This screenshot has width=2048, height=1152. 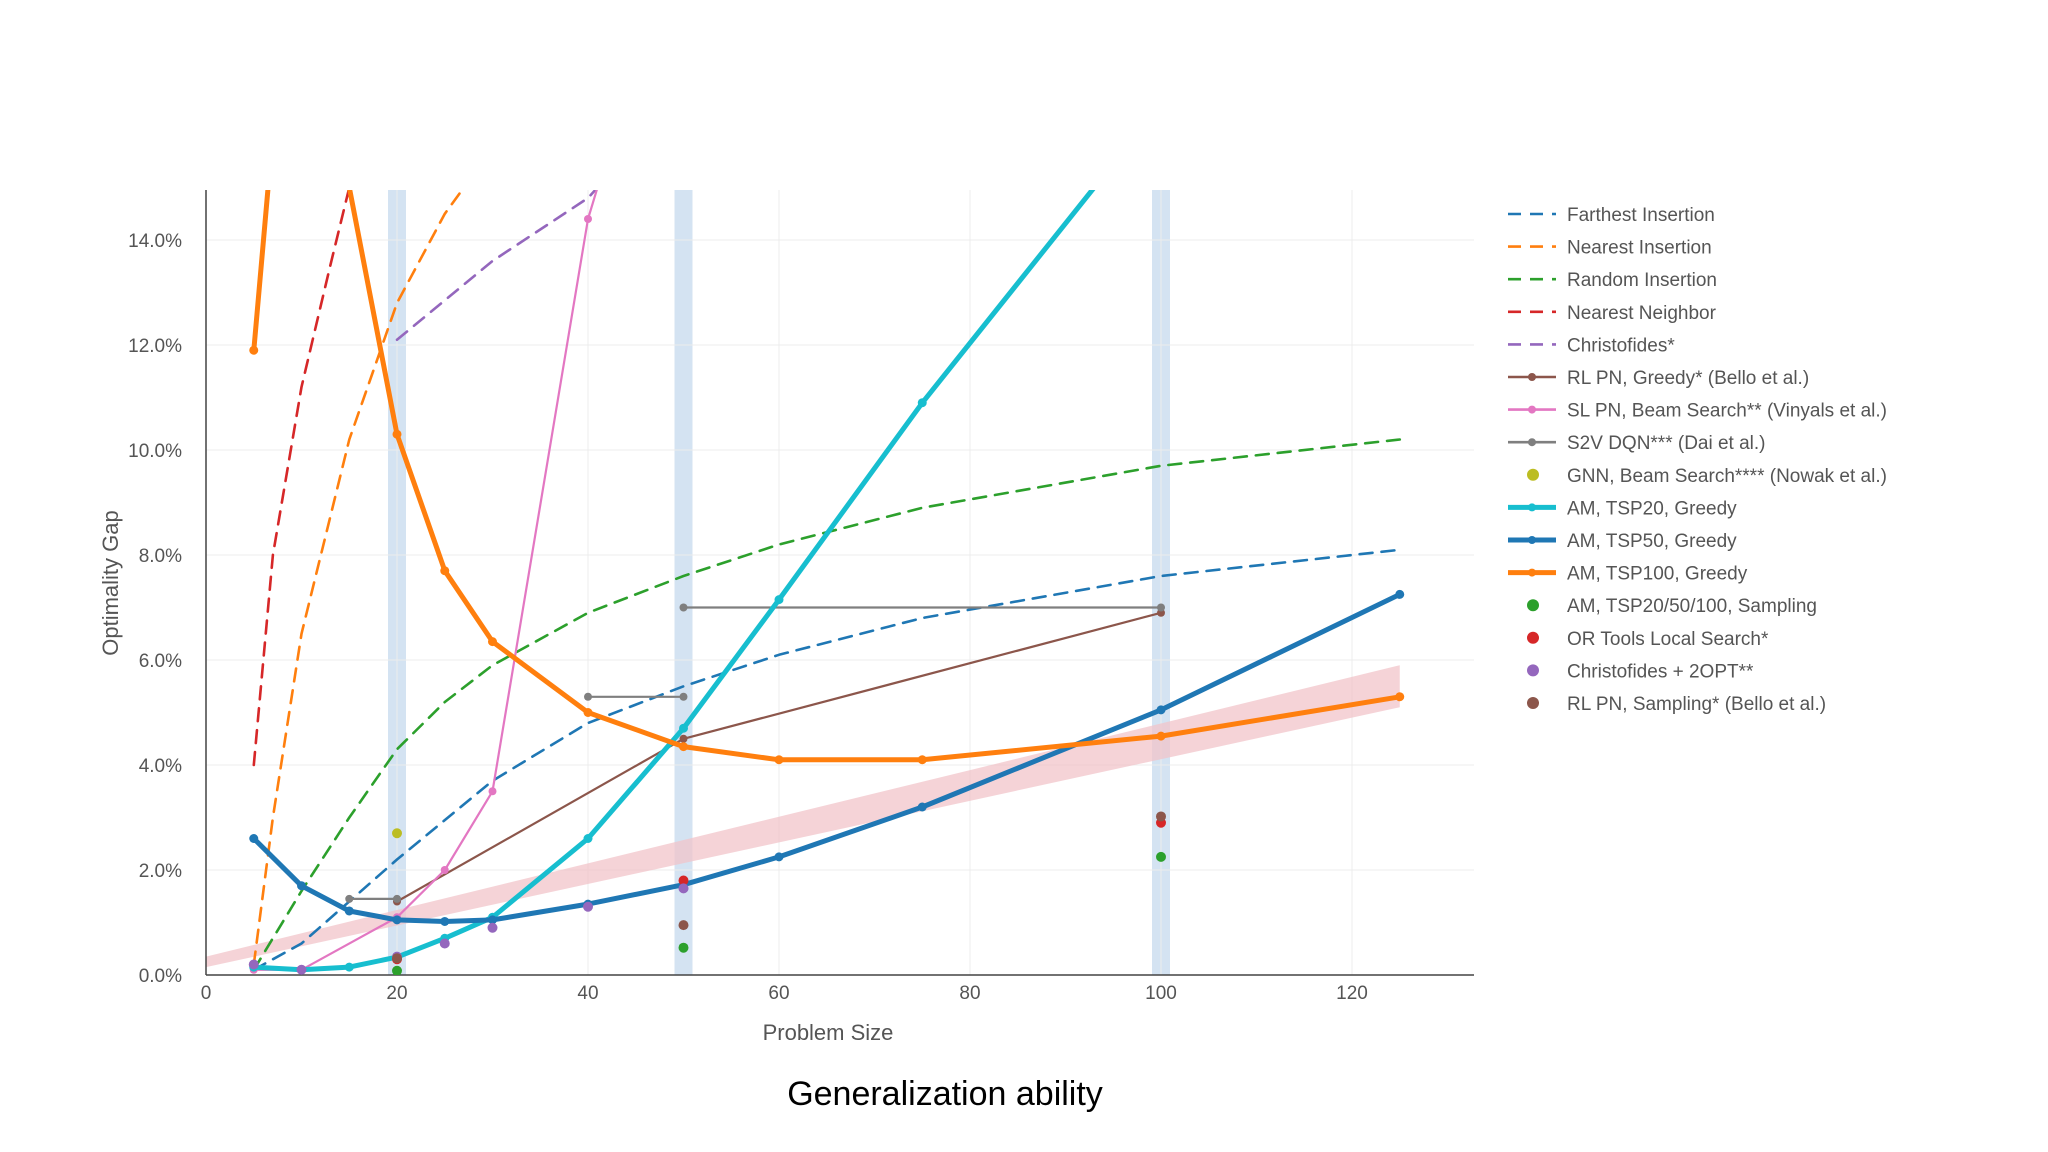 What do you see at coordinates (1639, 248) in the screenshot?
I see `legend-label: Nearest Insertion` at bounding box center [1639, 248].